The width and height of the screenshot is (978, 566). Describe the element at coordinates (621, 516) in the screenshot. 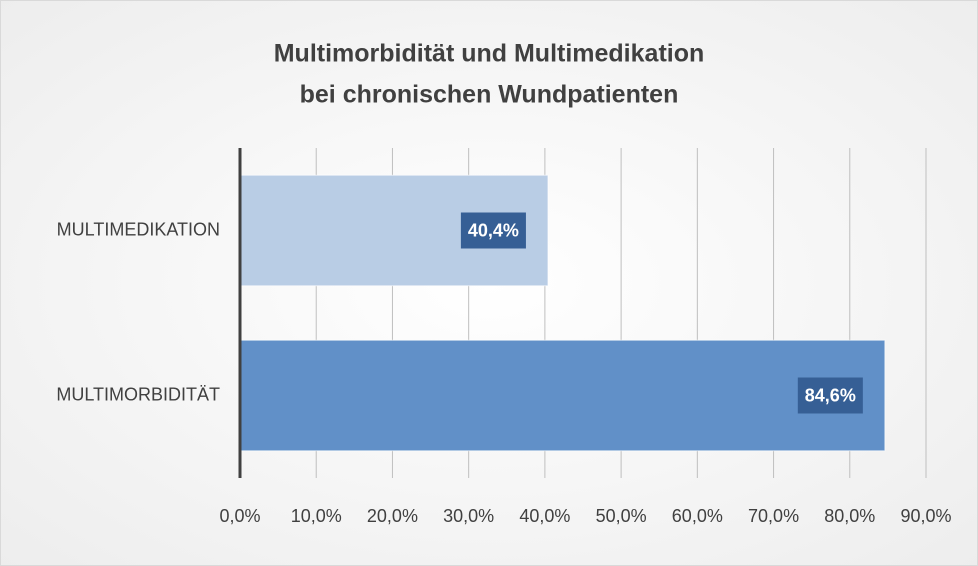

I see `x-tick-label: 50,0%` at that location.